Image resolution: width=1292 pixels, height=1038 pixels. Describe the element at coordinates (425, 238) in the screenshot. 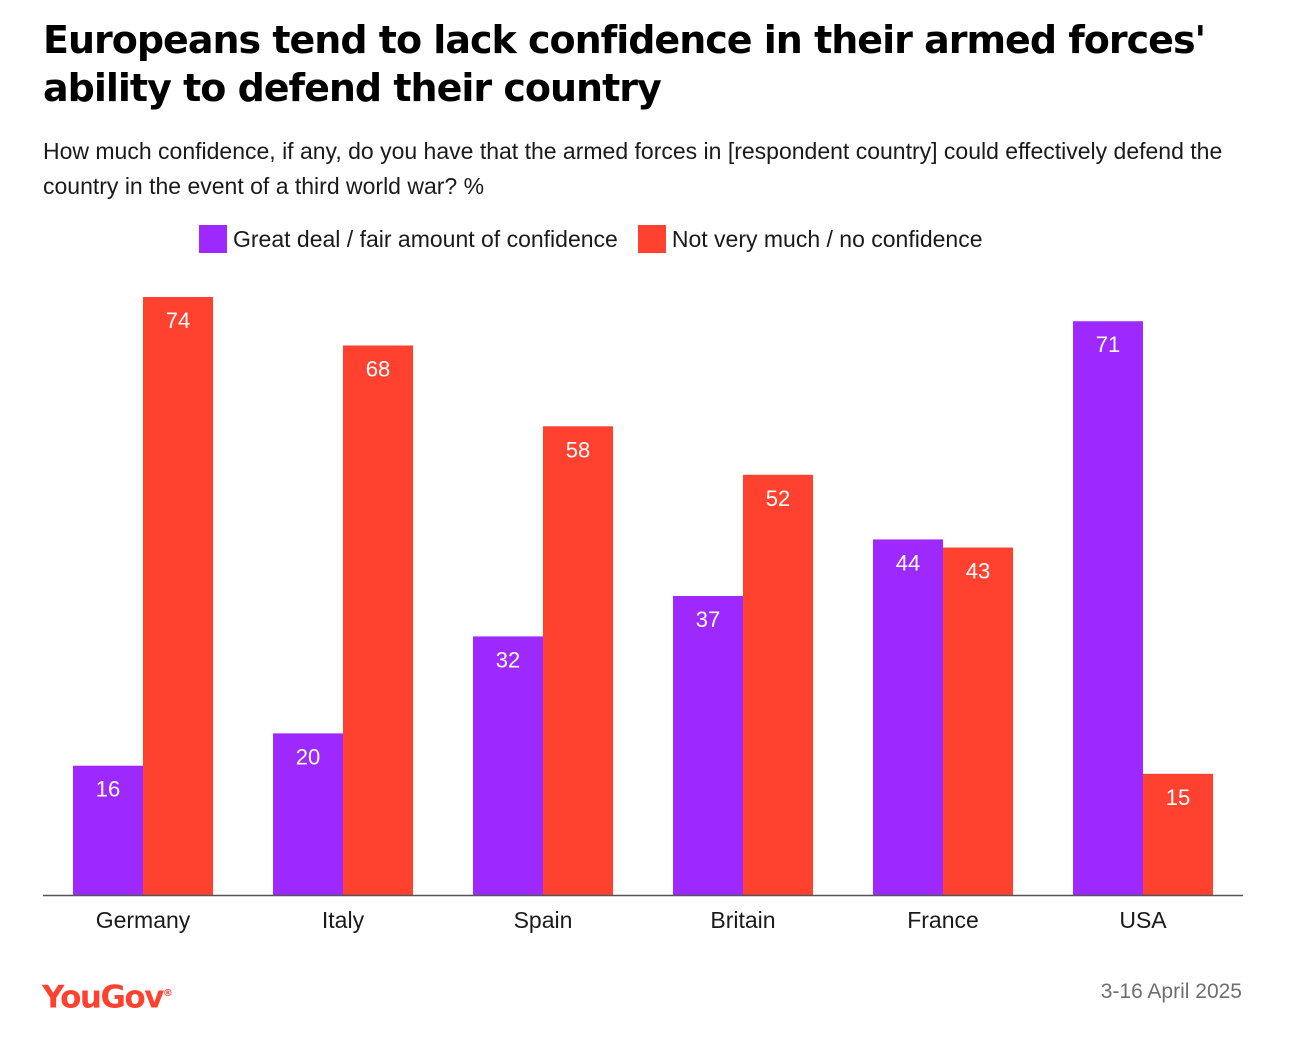

I see `legend-label-great-deal: Great deal / fair amount of confidence` at that location.